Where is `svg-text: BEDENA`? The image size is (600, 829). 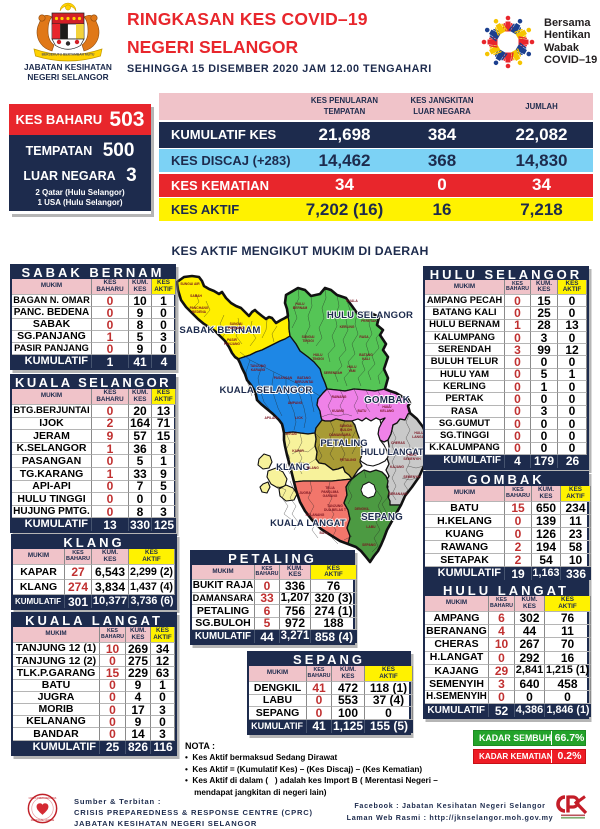 svg-text: BEDENA is located at coordinates (199, 312).